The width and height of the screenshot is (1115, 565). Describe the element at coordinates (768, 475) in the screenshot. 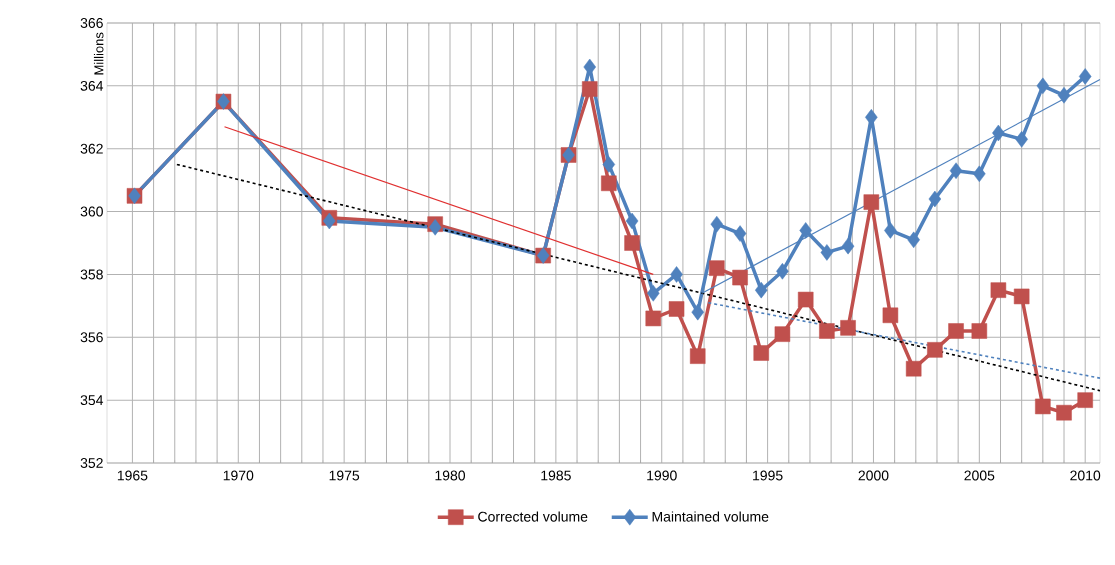

I see `x-tick-label: 1995` at that location.